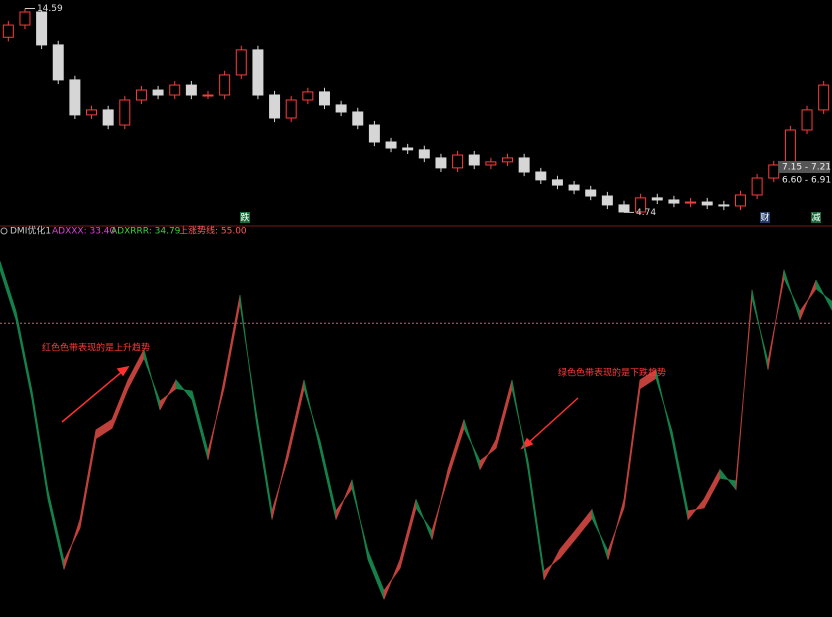 Image resolution: width=832 pixels, height=617 pixels. Describe the element at coordinates (823, 295) in the screenshot. I see `band-segment` at that location.